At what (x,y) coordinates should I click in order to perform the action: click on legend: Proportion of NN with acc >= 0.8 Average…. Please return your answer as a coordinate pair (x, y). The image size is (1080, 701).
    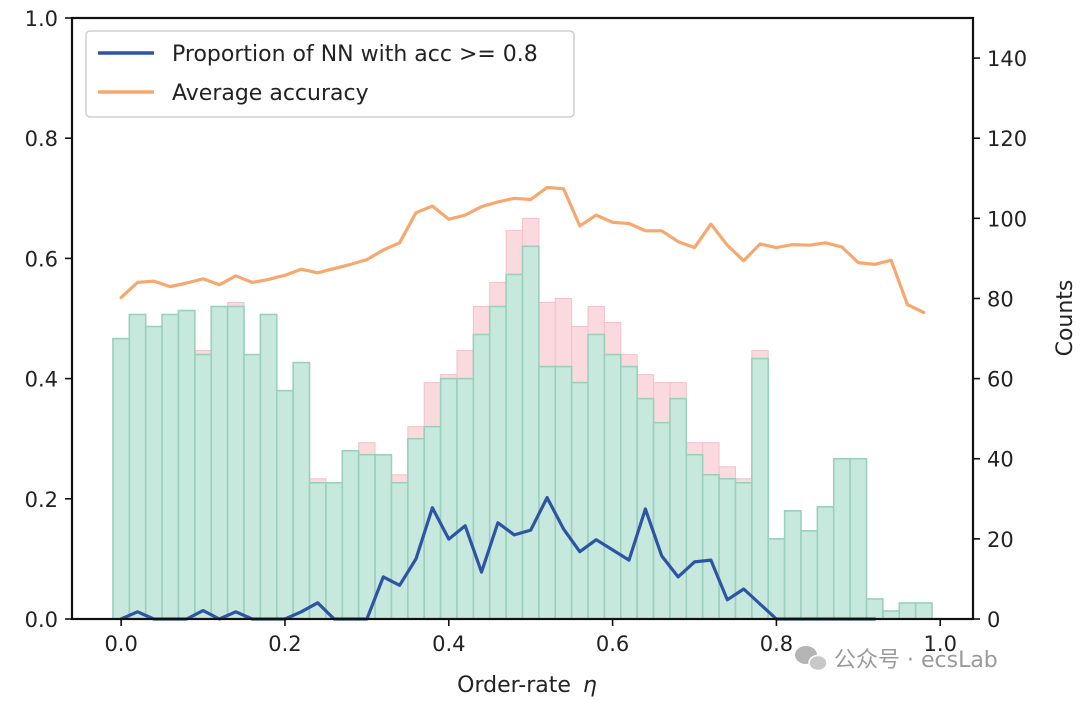
    Looking at the image, I should click on (330, 74).